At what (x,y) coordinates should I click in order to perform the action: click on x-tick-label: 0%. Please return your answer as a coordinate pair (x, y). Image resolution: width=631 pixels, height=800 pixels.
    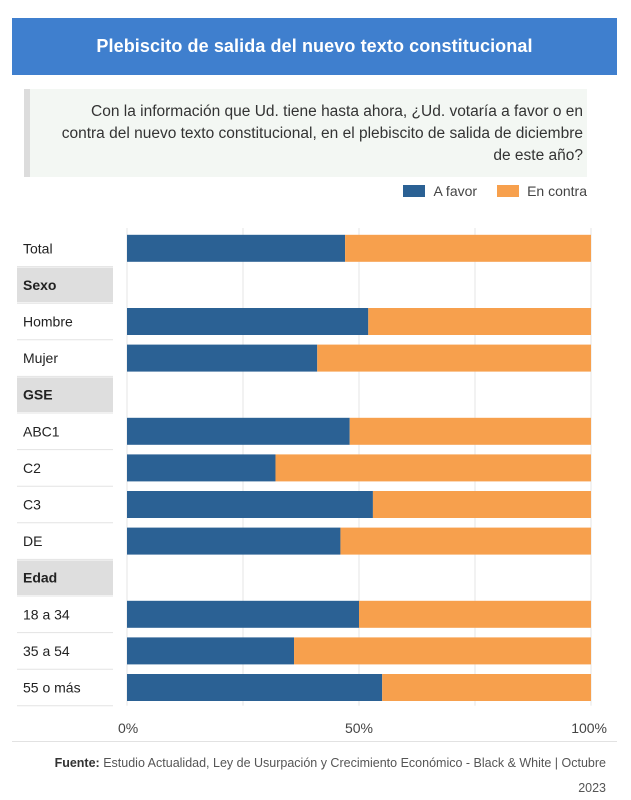
    Looking at the image, I should click on (128, 728).